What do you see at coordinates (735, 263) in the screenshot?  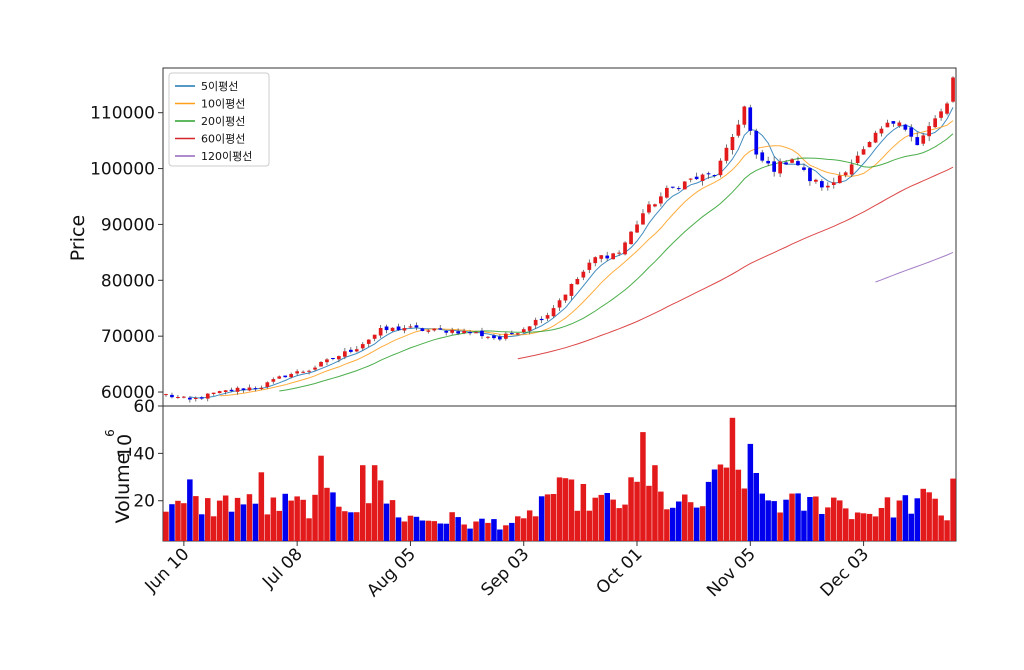 I see `ma60-line` at bounding box center [735, 263].